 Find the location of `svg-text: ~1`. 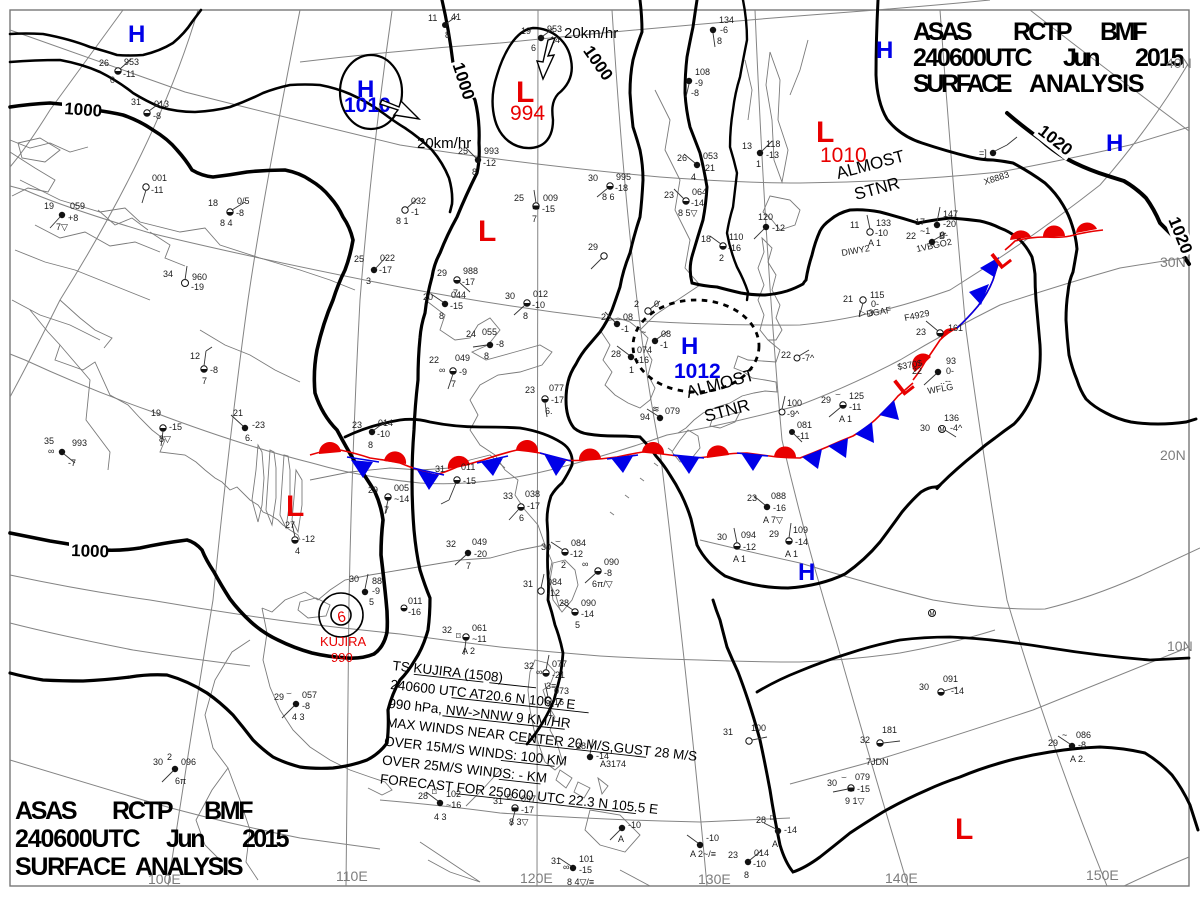

svg-text: ~1 is located at coordinates (925, 231).